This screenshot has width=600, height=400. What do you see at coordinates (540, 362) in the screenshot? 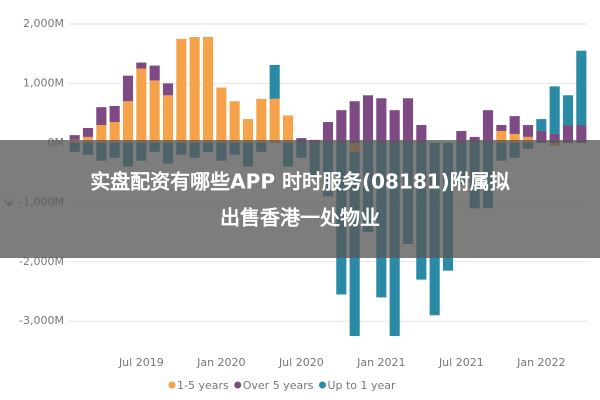
I see `x-tick-label: Jan 2022` at bounding box center [540, 362].